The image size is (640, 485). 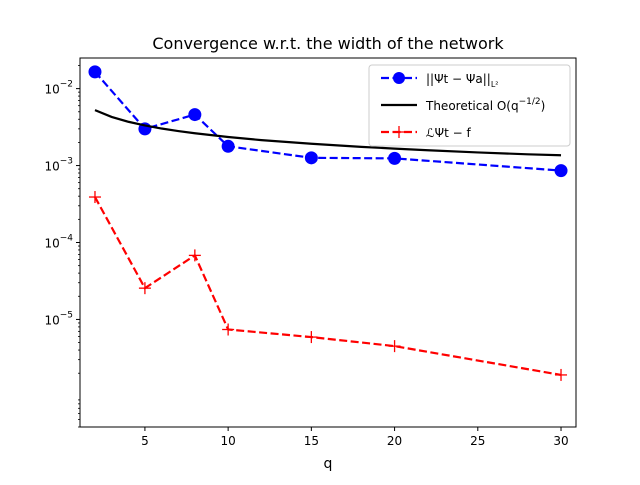 I want to click on x-tick-label: 20, so click(x=394, y=441).